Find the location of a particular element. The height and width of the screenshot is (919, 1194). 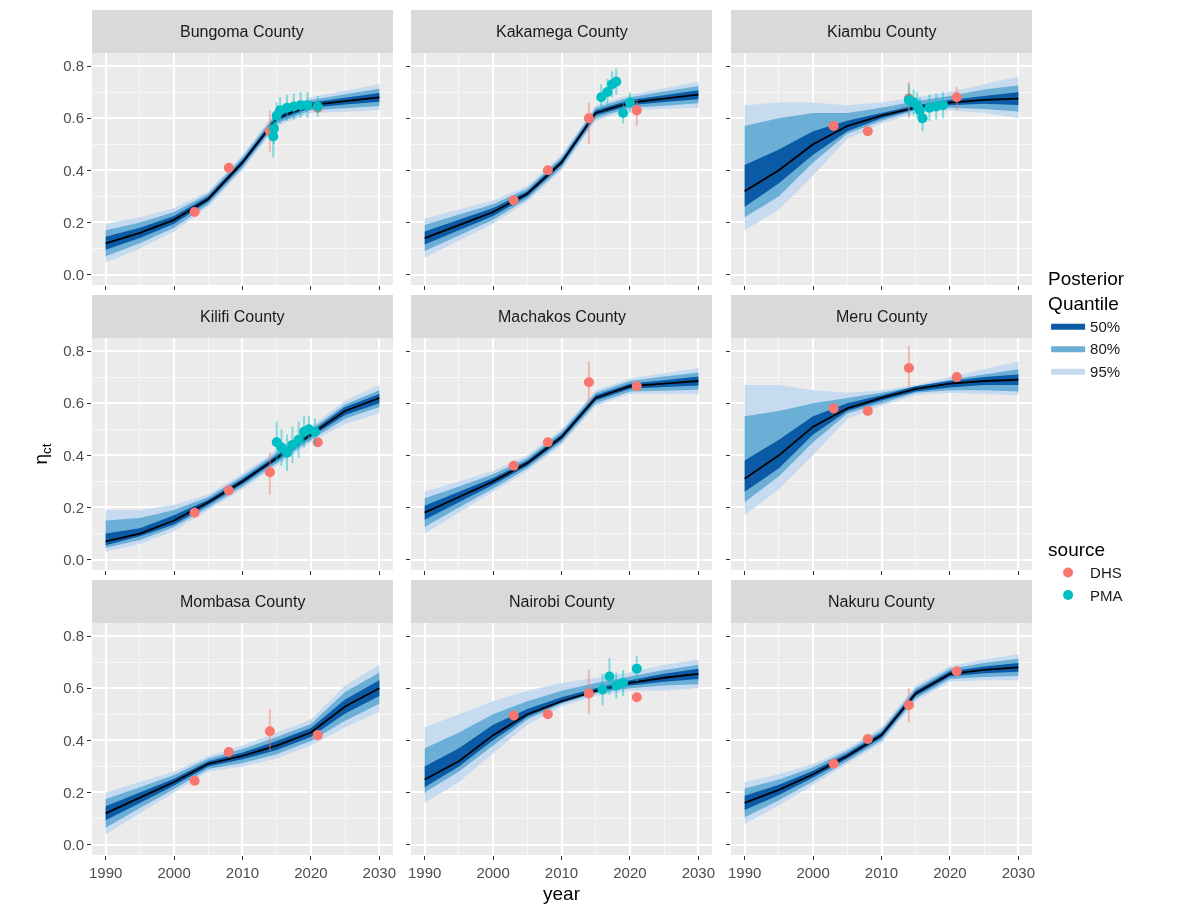

legend-label: 95% is located at coordinates (1105, 371).